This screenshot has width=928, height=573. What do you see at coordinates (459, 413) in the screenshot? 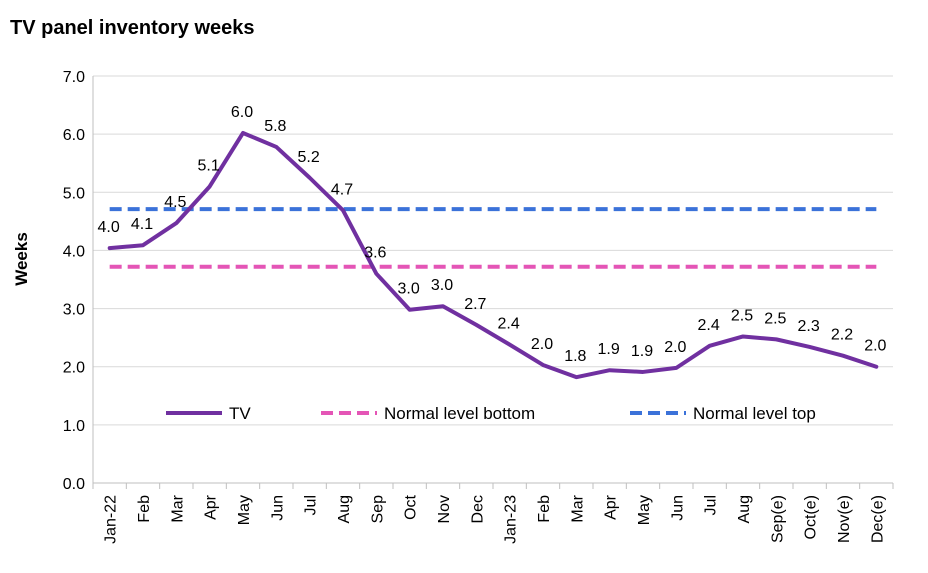
I see `legend-label: Normal level bottom` at bounding box center [459, 413].